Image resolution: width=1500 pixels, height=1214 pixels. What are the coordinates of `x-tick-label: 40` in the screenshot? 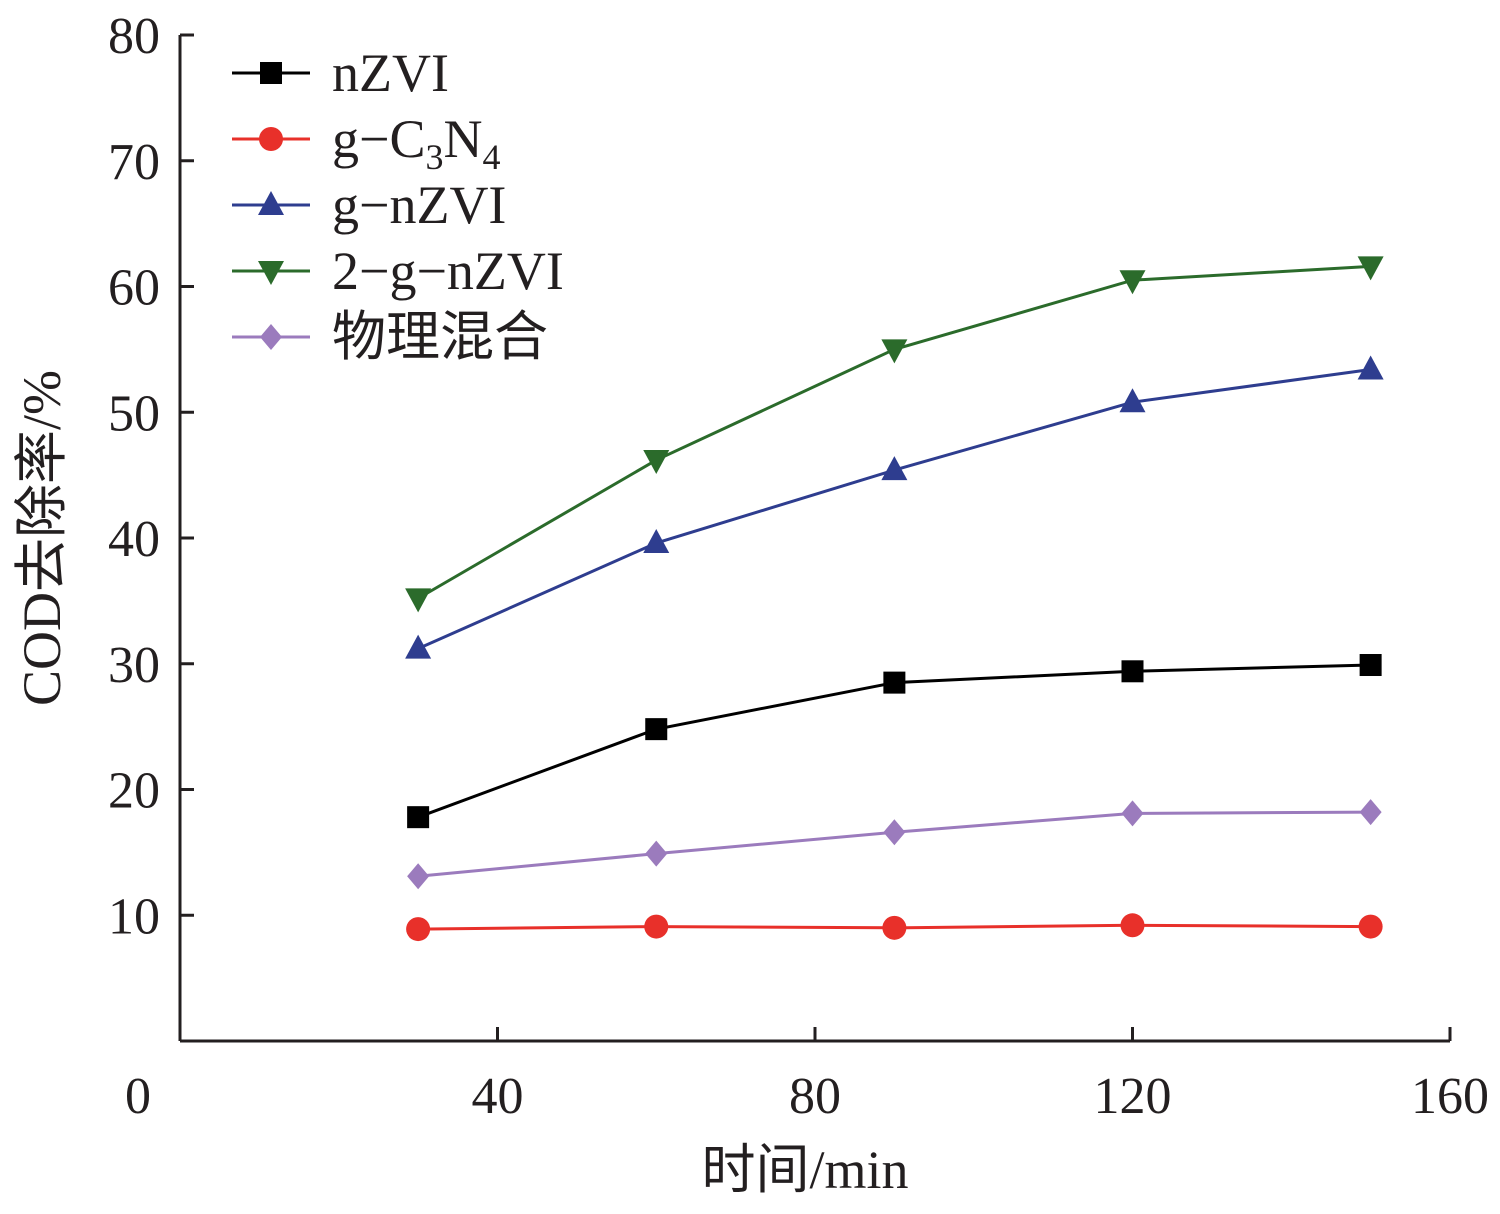 It's located at (498, 1096).